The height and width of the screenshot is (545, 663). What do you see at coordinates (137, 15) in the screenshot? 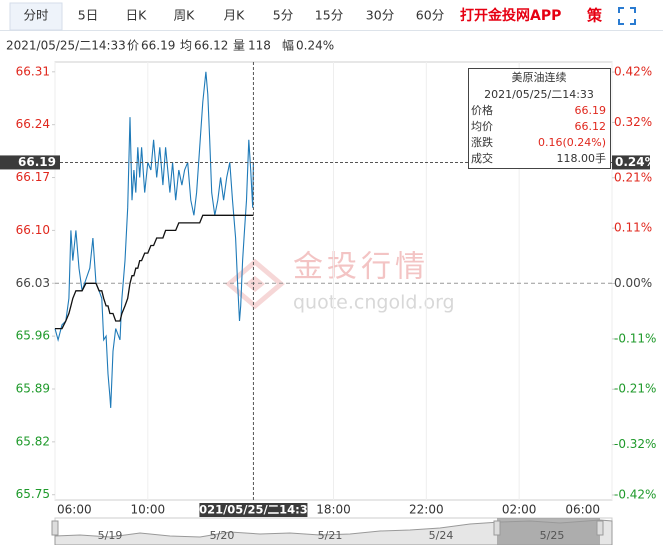
I see `tab: 日K` at bounding box center [137, 15].